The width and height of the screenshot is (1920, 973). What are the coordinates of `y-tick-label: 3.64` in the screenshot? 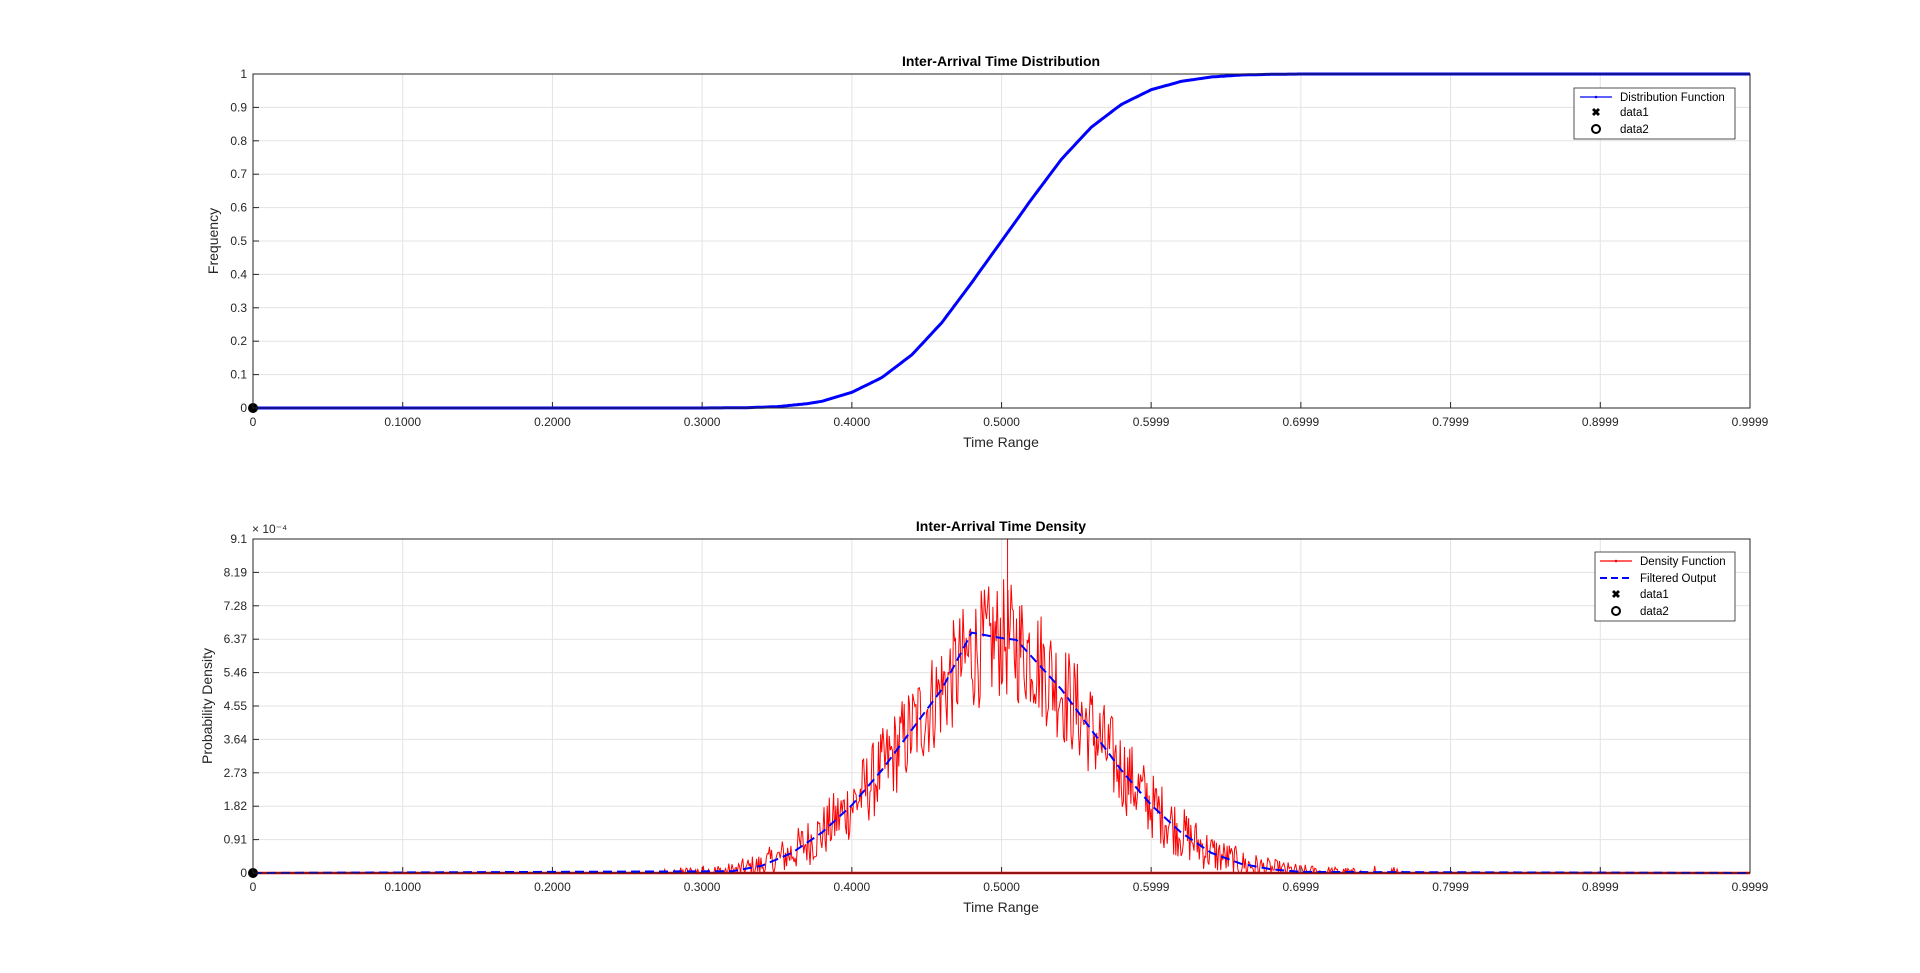 It's located at (236, 739).